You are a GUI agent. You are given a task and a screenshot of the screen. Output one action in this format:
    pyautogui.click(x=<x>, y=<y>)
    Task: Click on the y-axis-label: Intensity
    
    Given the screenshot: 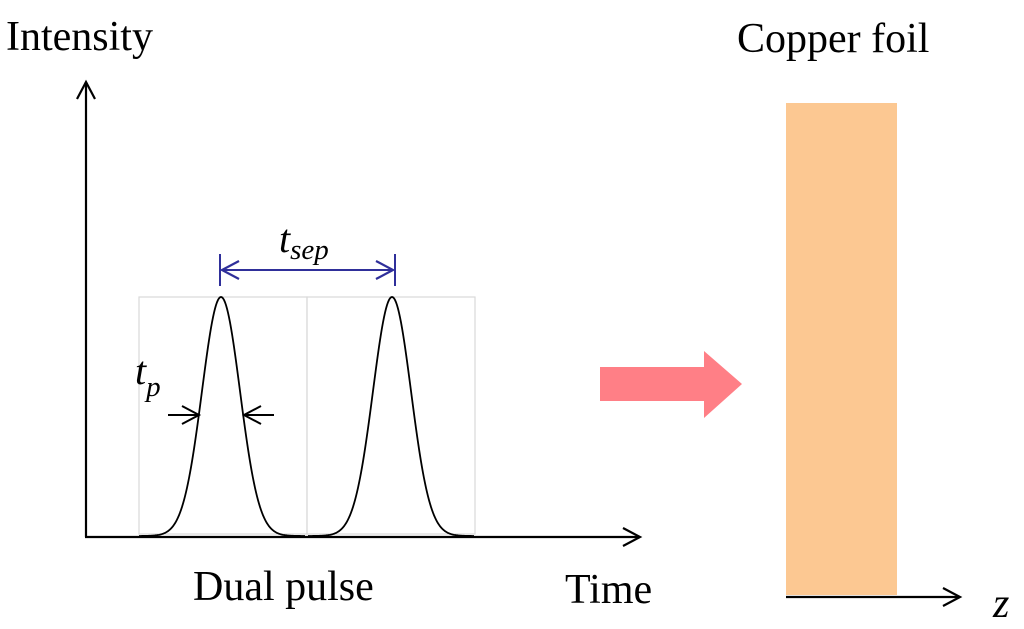 What is the action you would take?
    pyautogui.click(x=79, y=37)
    